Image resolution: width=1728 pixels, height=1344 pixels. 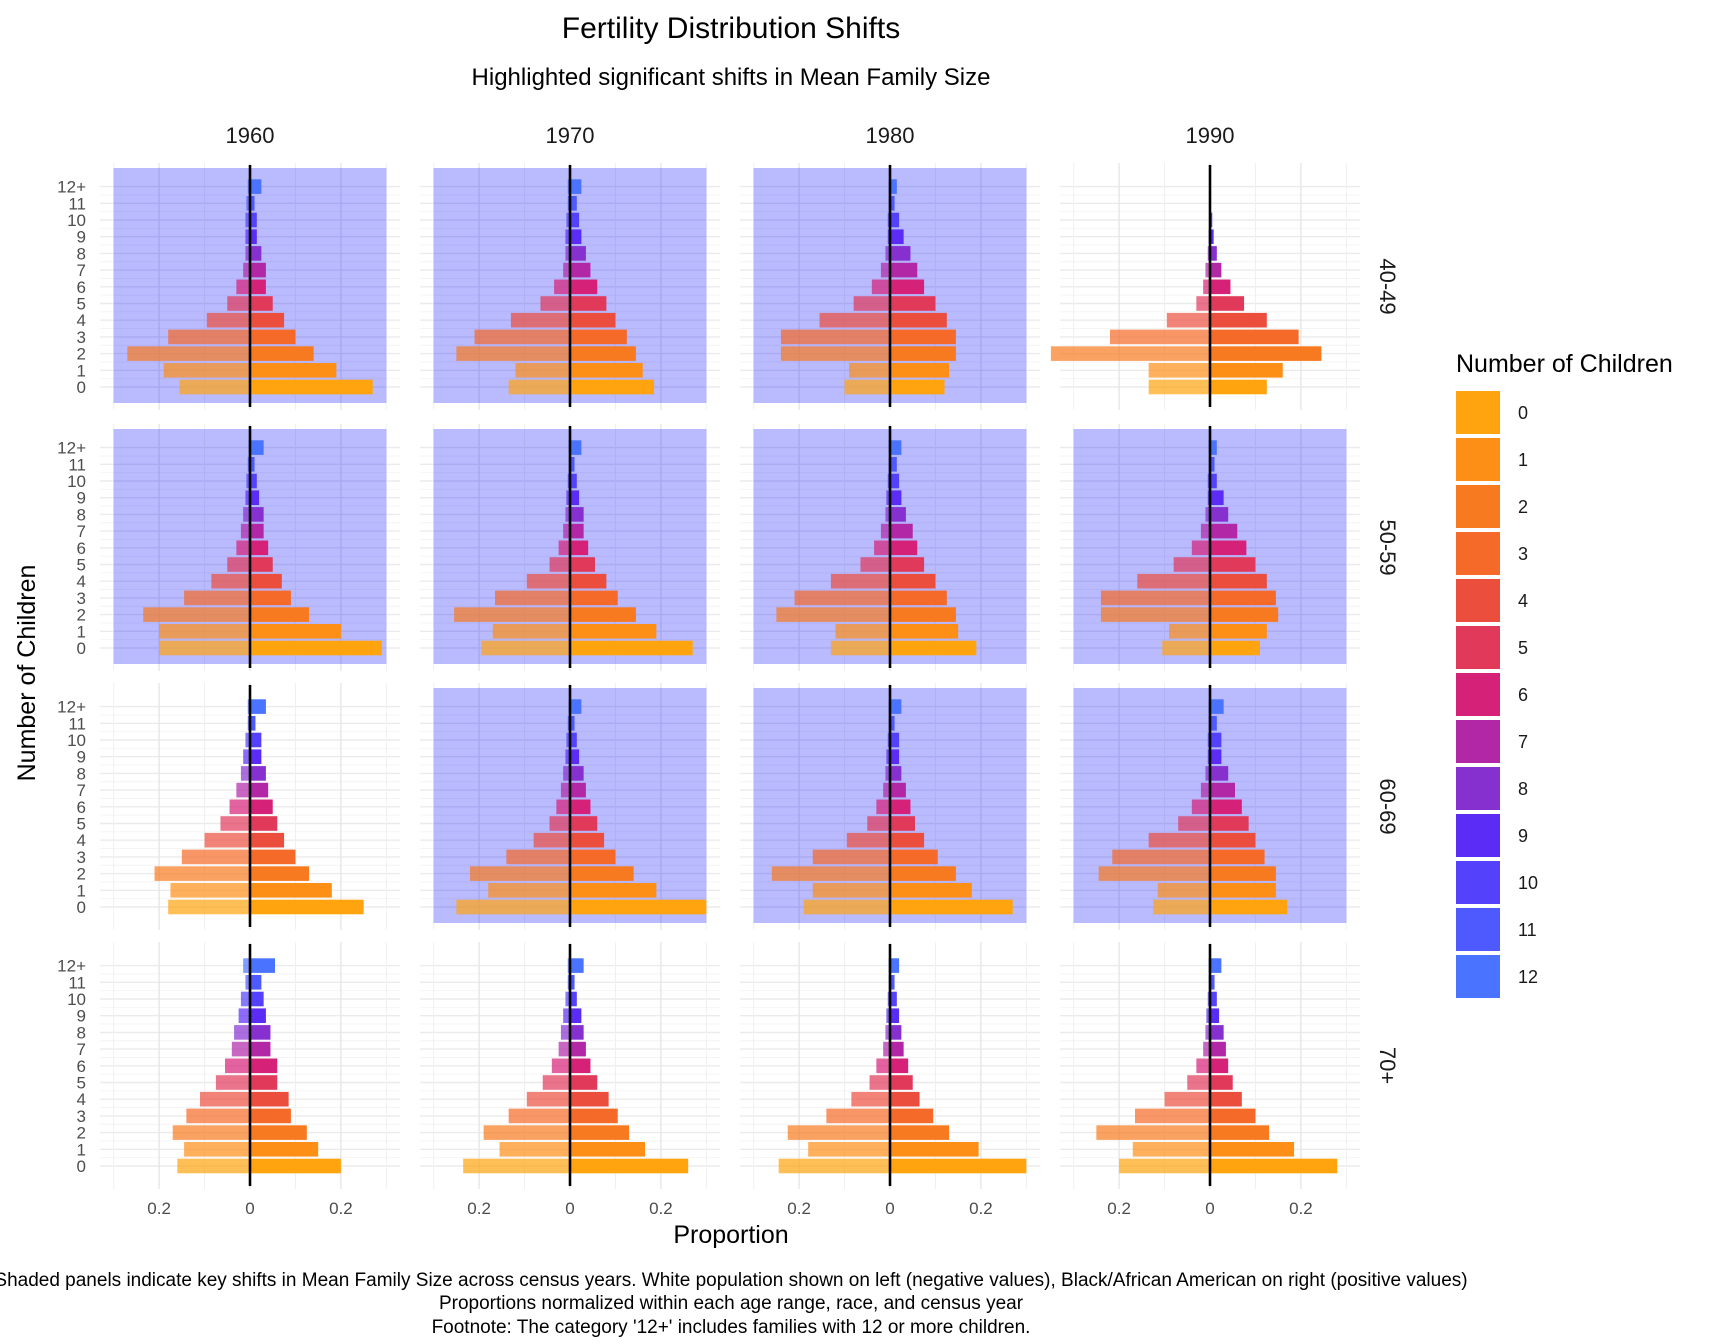 What do you see at coordinates (81, 287) in the screenshot?
I see `y-tick-label: 6` at bounding box center [81, 287].